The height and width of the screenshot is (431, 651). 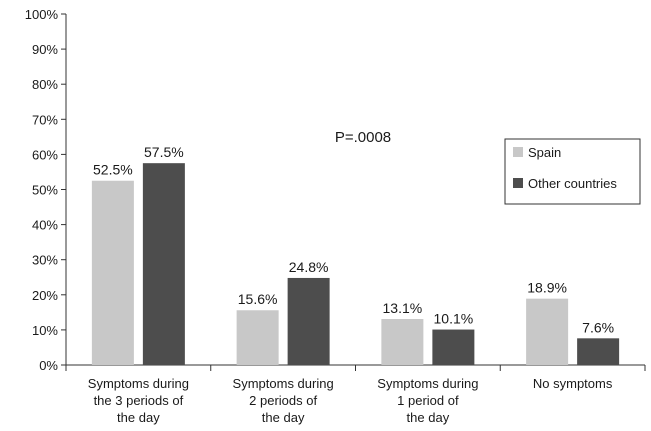 What do you see at coordinates (454, 319) in the screenshot?
I see `data-label: 10.1%` at bounding box center [454, 319].